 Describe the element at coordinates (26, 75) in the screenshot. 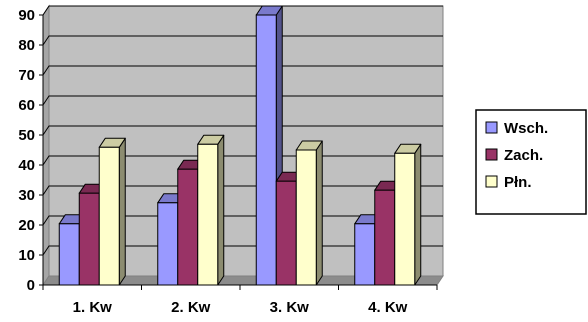

I see `y-tick-label: 70` at that location.